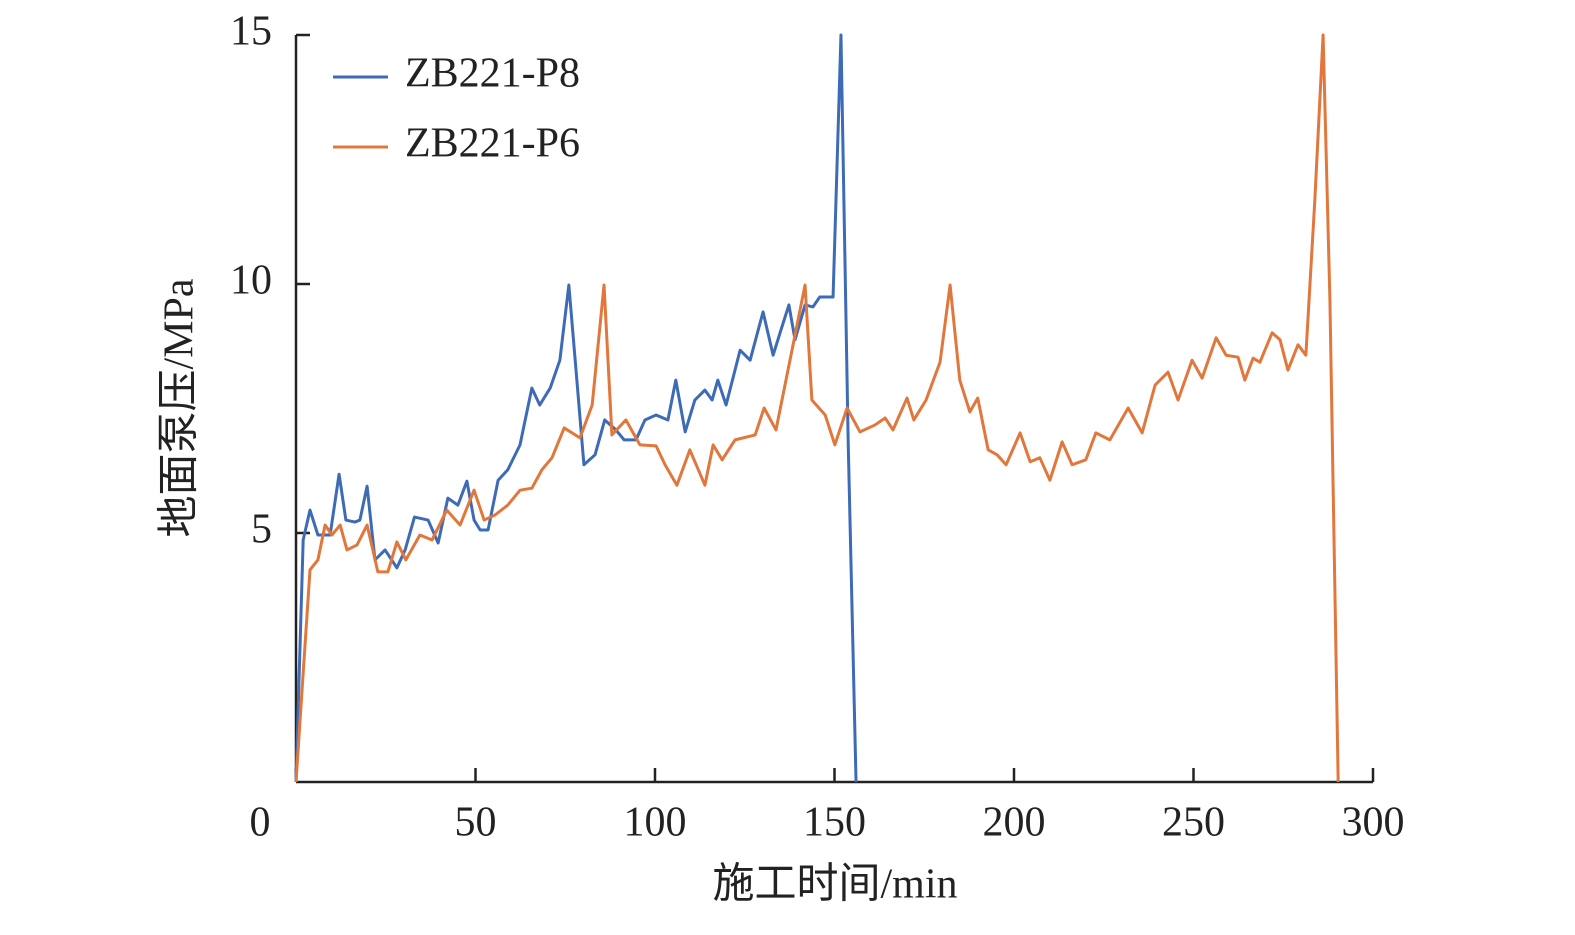 This screenshot has height=935, width=1575. What do you see at coordinates (1014, 823) in the screenshot?
I see `x-tick-label: 200` at bounding box center [1014, 823].